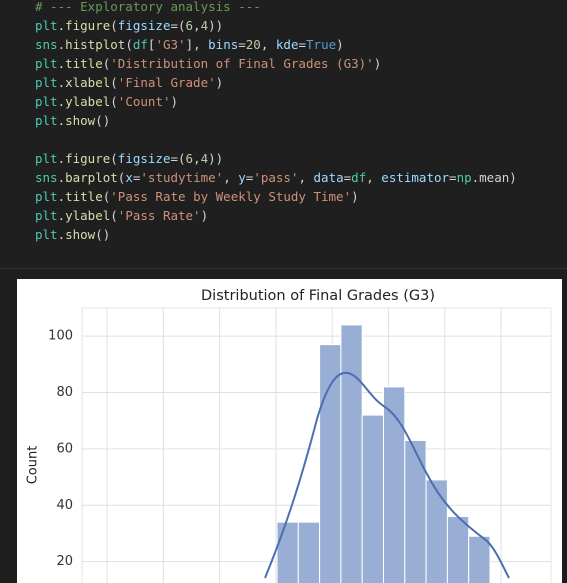 The image size is (567, 583). I want to click on chart-title: Distribution of Final Grades (G3), so click(318, 296).